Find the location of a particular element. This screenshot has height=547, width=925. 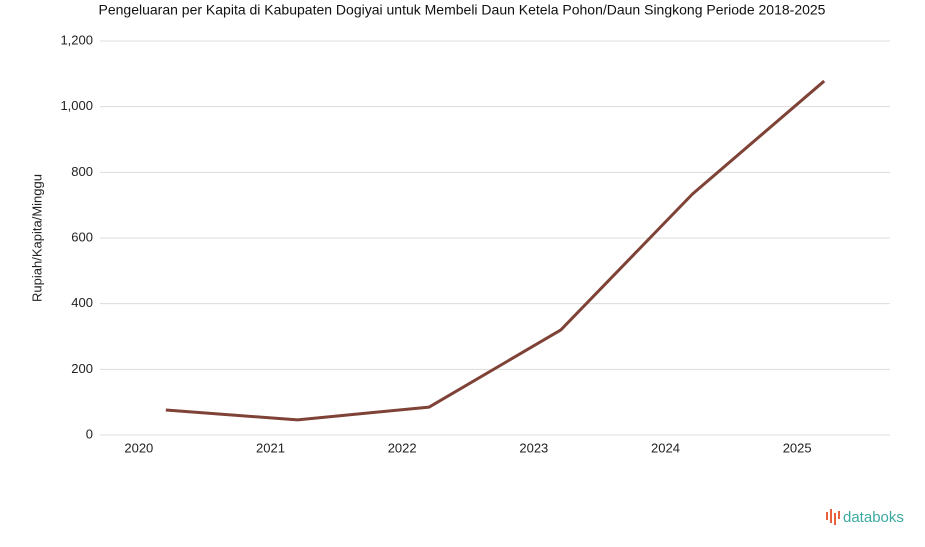

y-tick-label: 1,200 is located at coordinates (76, 39).